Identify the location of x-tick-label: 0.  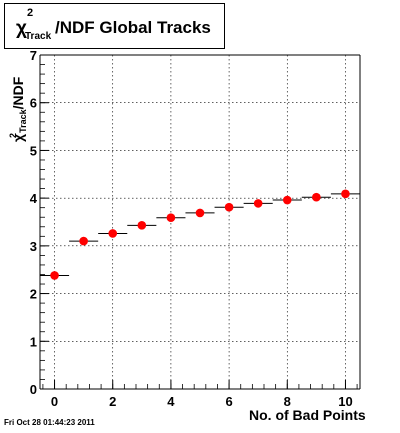
(54, 401).